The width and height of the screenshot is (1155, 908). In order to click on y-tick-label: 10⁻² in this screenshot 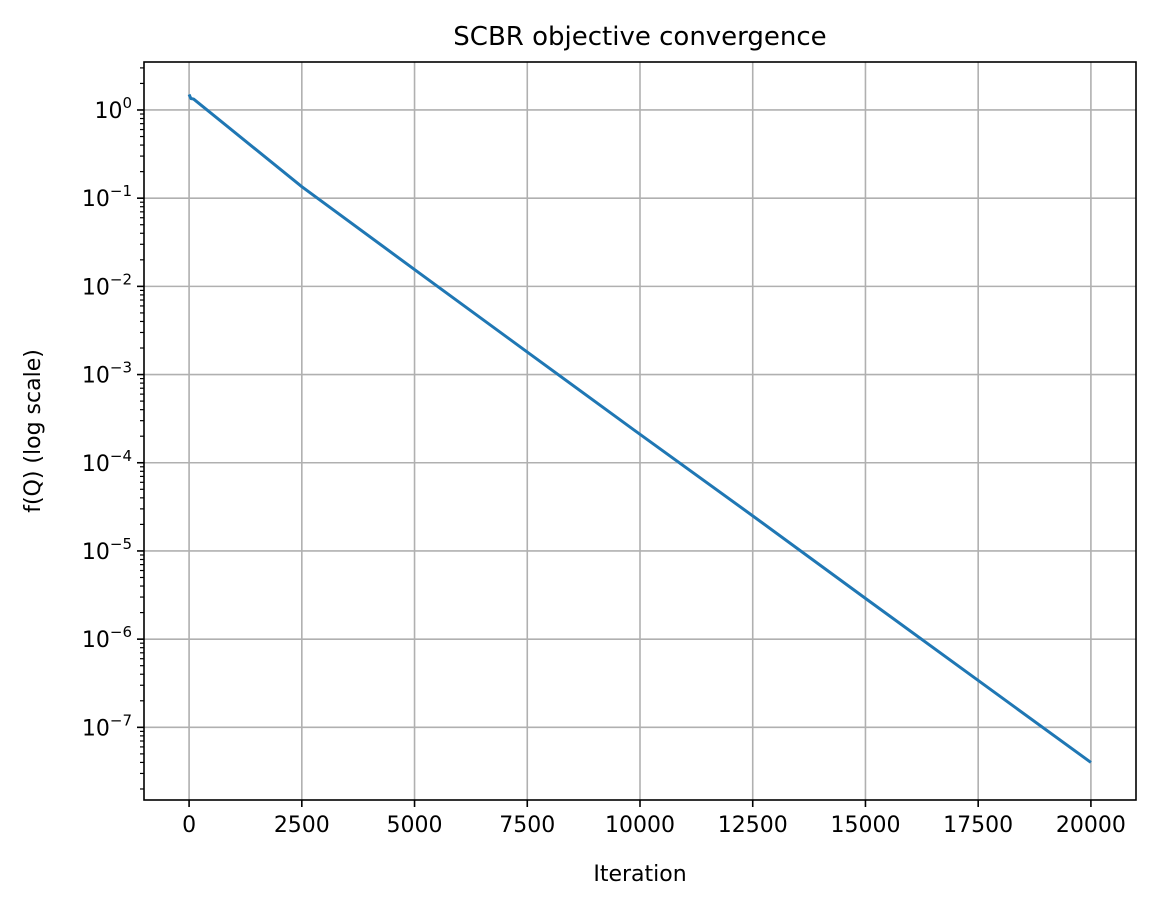, I will do `click(107, 285)`.